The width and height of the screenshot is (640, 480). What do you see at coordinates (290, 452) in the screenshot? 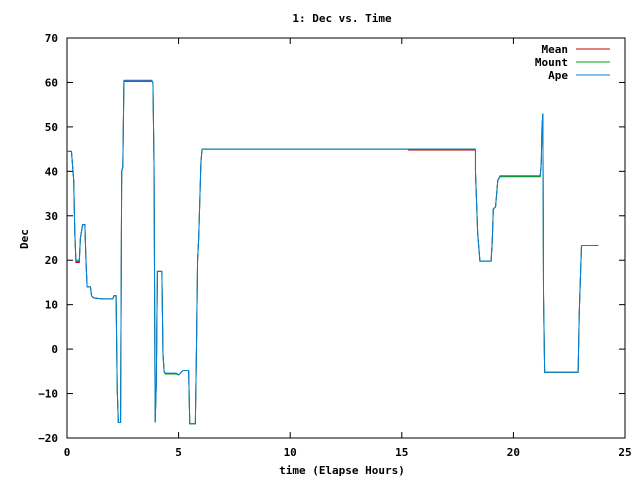
I see `x-tick-label: 10` at bounding box center [290, 452].